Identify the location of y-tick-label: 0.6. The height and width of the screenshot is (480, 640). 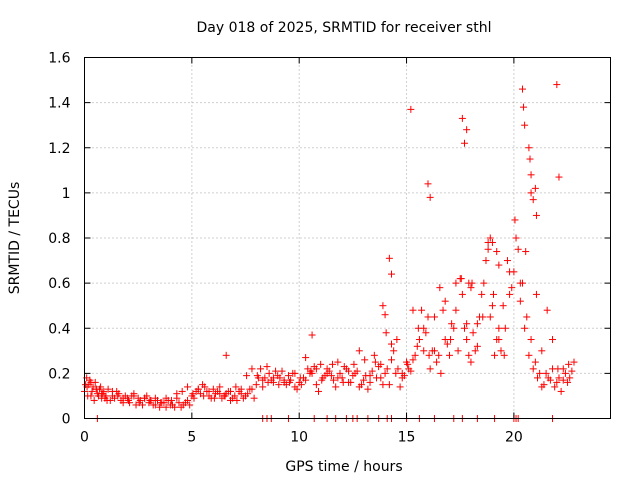
(59, 284).